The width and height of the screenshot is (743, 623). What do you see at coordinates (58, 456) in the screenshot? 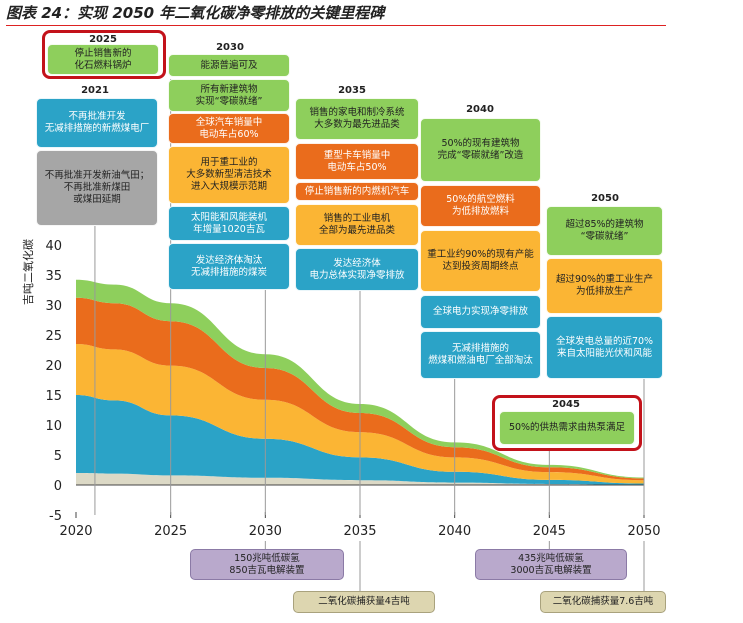
I see `y-tick-label: 5` at bounding box center [58, 456].